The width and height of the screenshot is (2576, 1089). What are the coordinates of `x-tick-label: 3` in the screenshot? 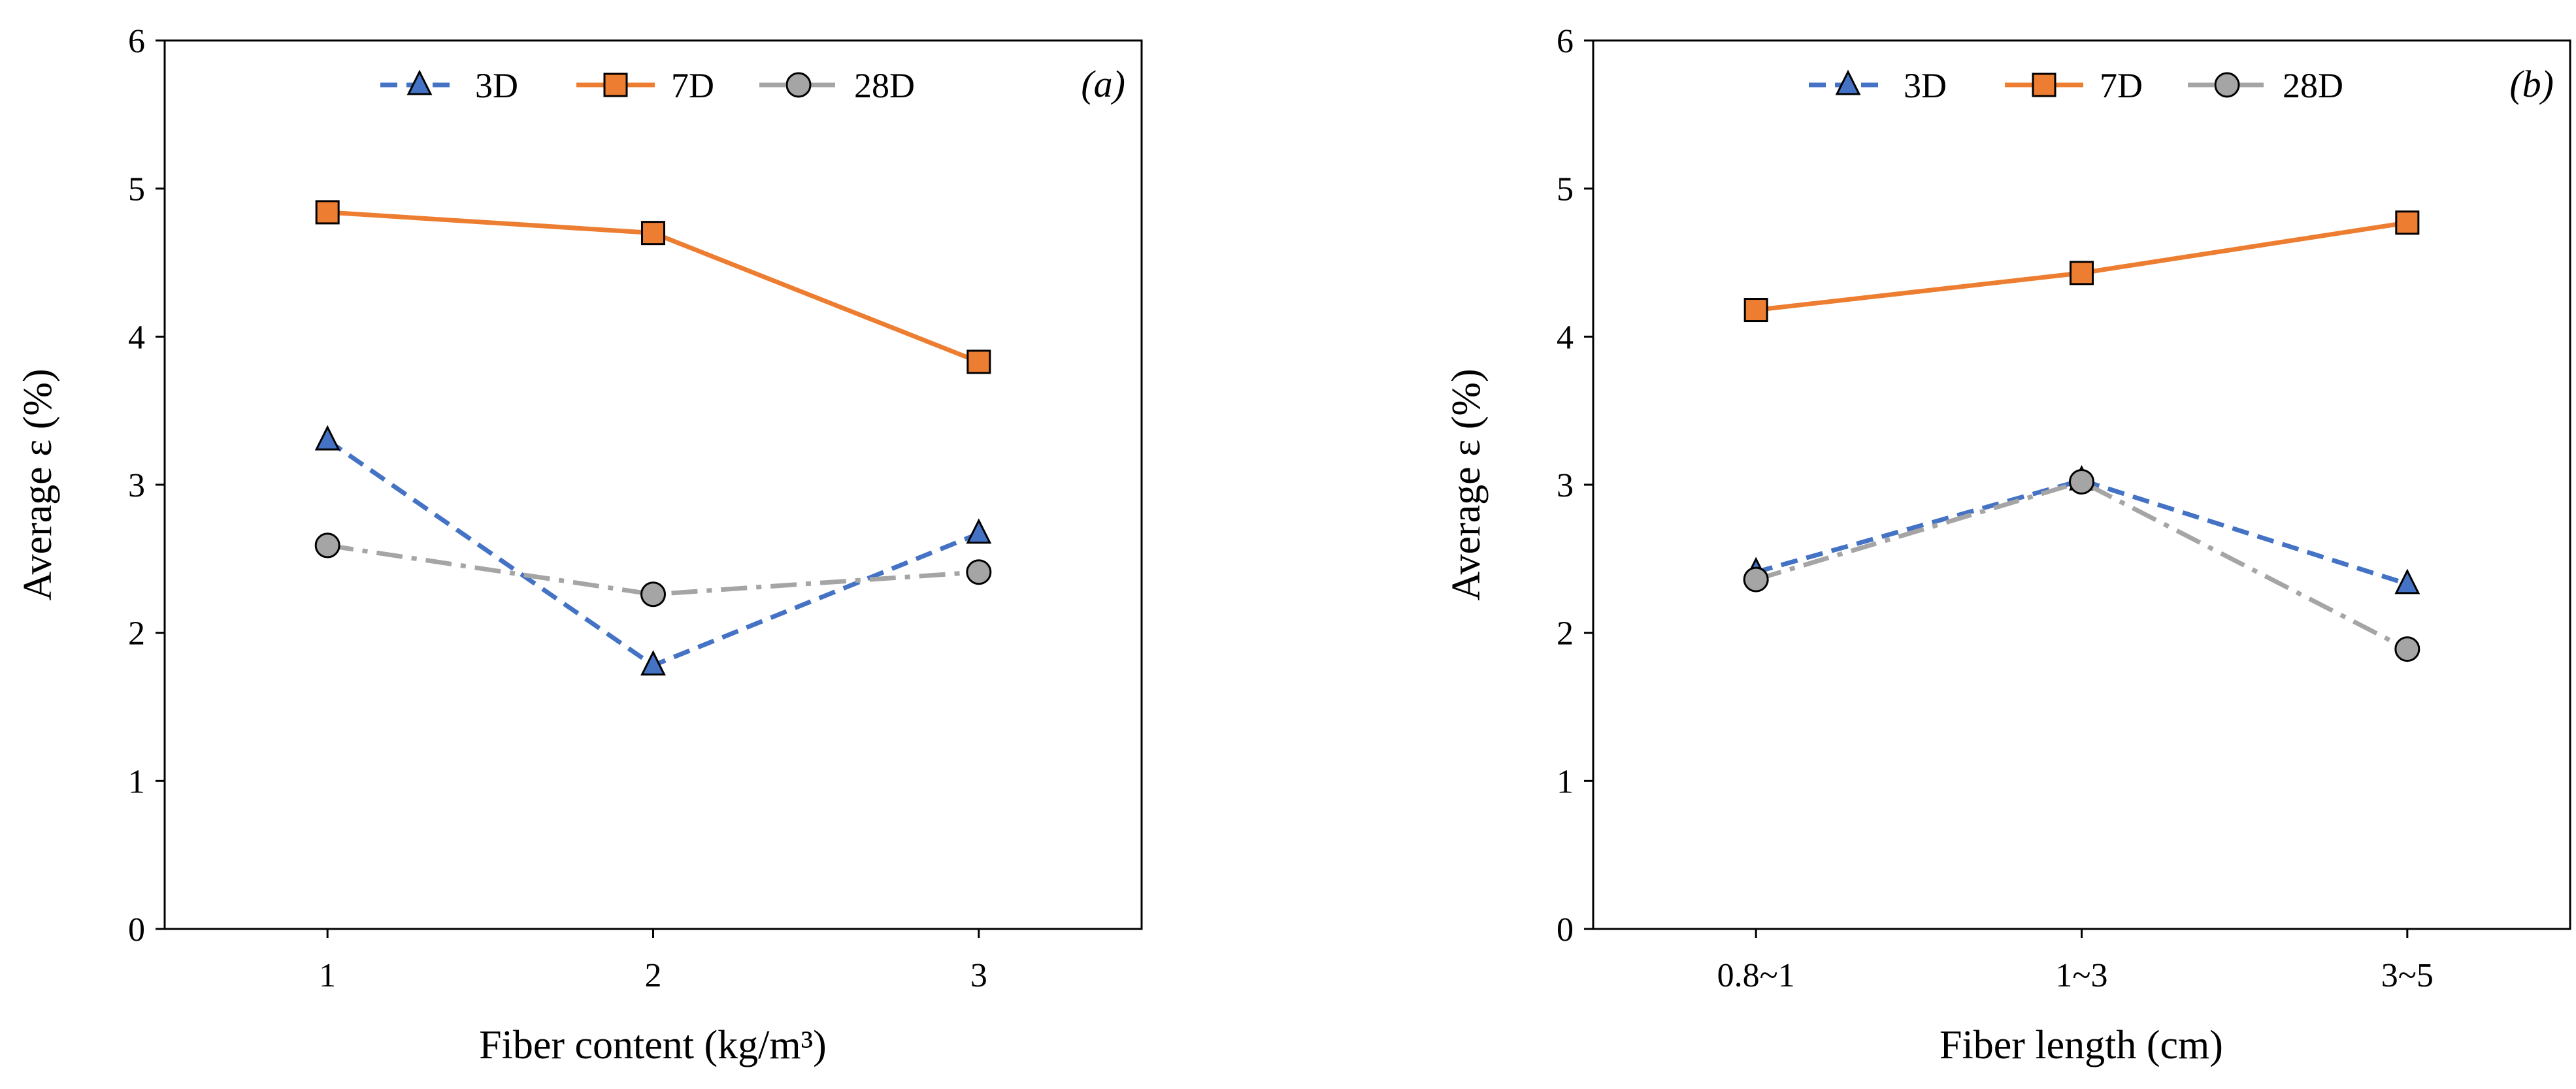 It's located at (978, 976).